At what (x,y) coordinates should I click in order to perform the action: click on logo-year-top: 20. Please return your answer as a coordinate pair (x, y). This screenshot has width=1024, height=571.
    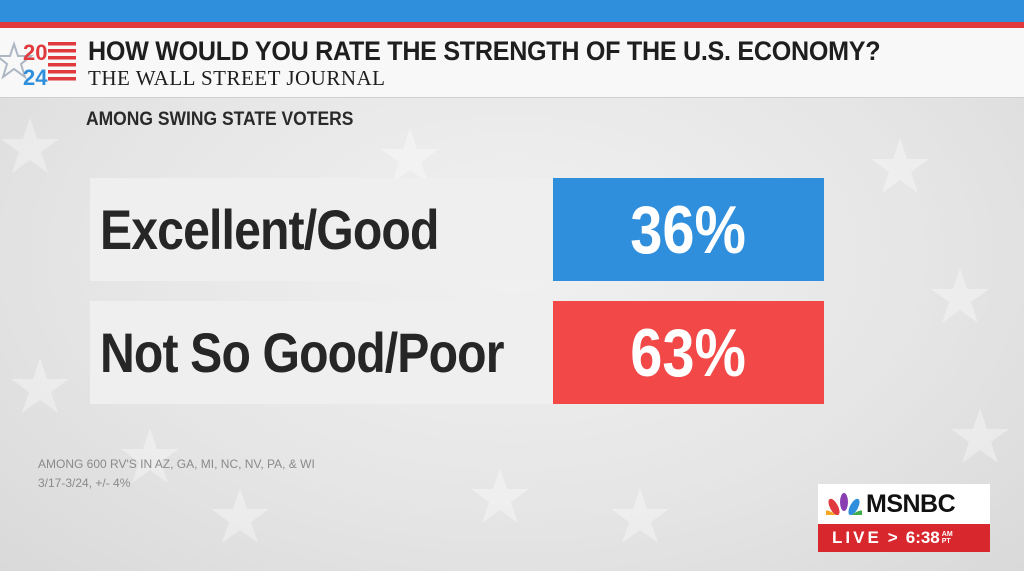
    Looking at the image, I should click on (35, 52).